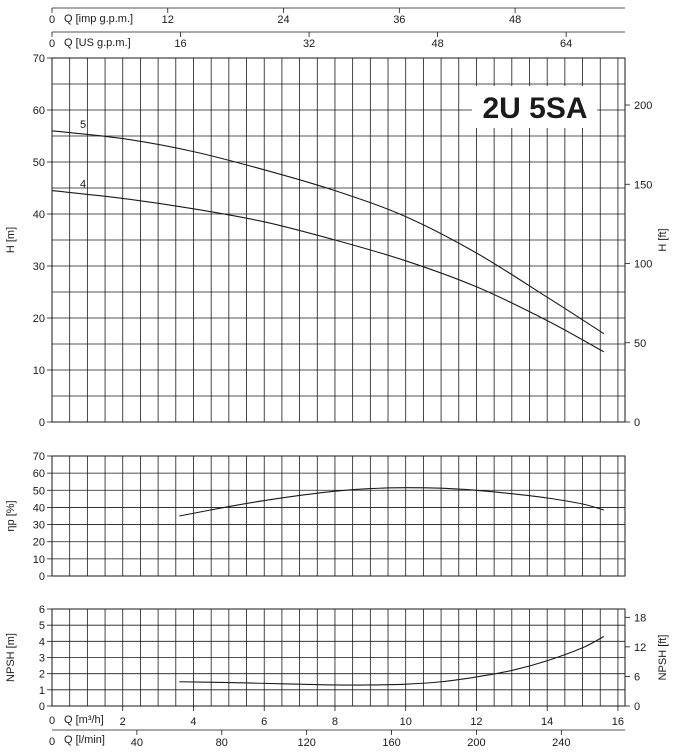 Image resolution: width=677 pixels, height=754 pixels. What do you see at coordinates (42, 423) in the screenshot?
I see `head-ytick-label: 0` at bounding box center [42, 423].